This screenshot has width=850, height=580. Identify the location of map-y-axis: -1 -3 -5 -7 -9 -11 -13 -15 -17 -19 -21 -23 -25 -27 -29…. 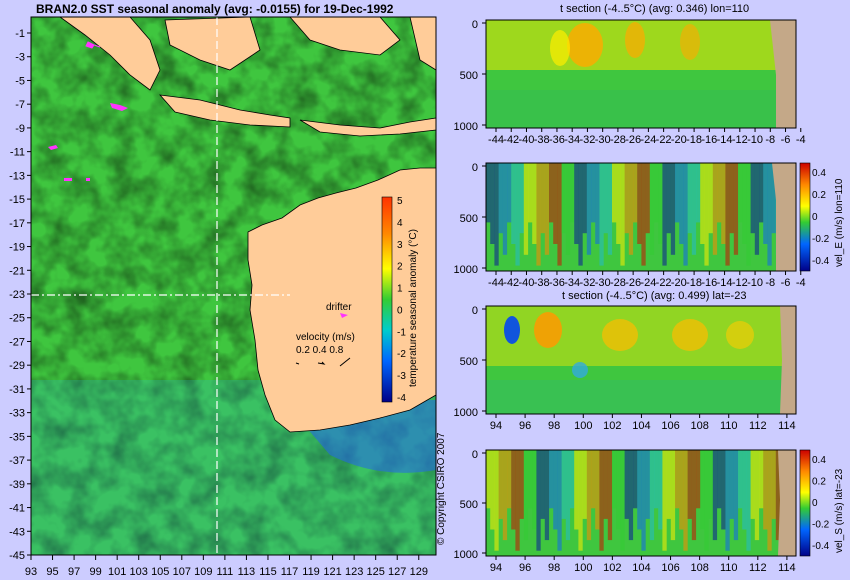
(20, 295).